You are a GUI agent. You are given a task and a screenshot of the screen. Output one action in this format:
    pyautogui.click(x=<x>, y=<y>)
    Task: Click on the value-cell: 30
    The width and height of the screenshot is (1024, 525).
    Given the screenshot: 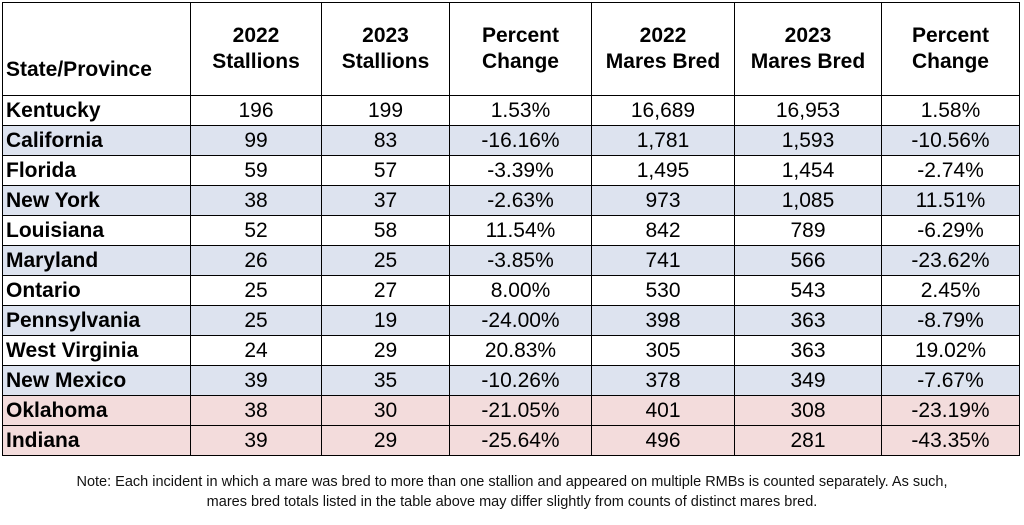 What is the action you would take?
    pyautogui.click(x=385, y=410)
    